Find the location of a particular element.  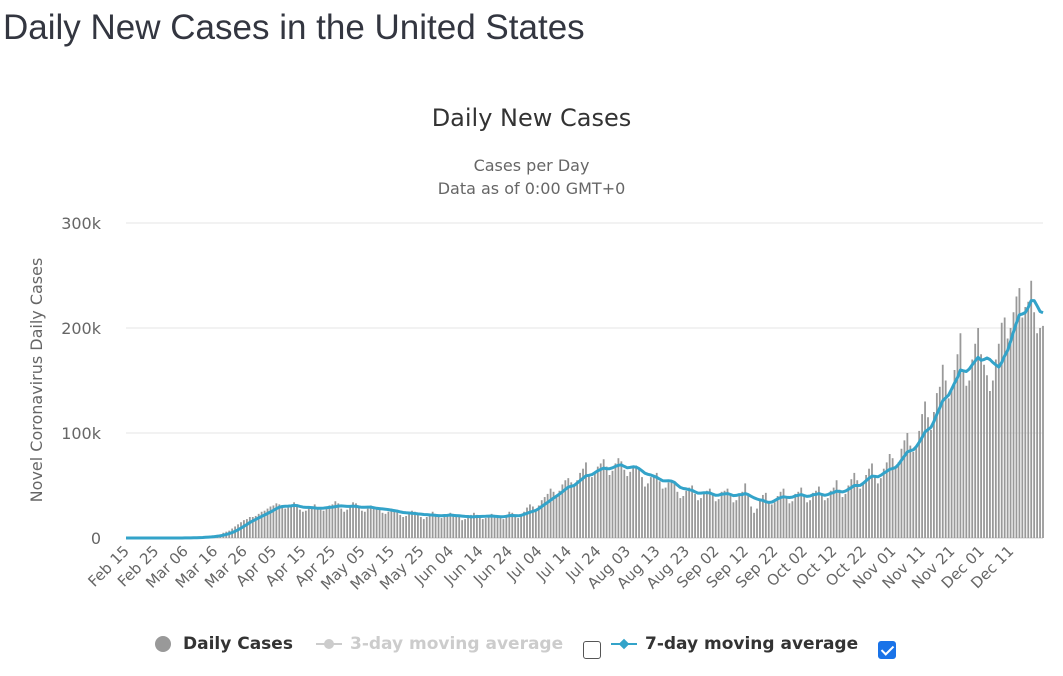

legend-item-daily-cases: Daily Cases is located at coordinates (224, 644).